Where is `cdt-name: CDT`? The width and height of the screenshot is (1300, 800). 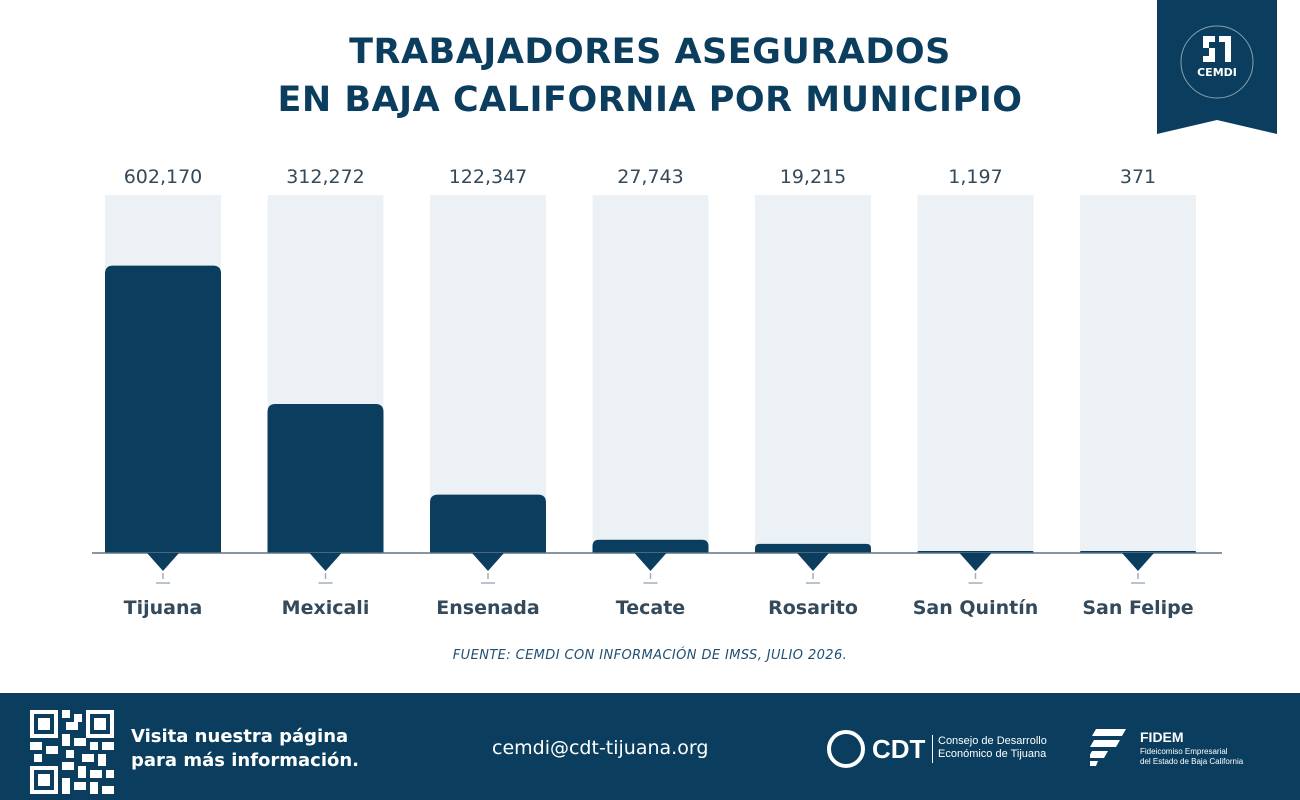 cdt-name: CDT is located at coordinates (899, 749).